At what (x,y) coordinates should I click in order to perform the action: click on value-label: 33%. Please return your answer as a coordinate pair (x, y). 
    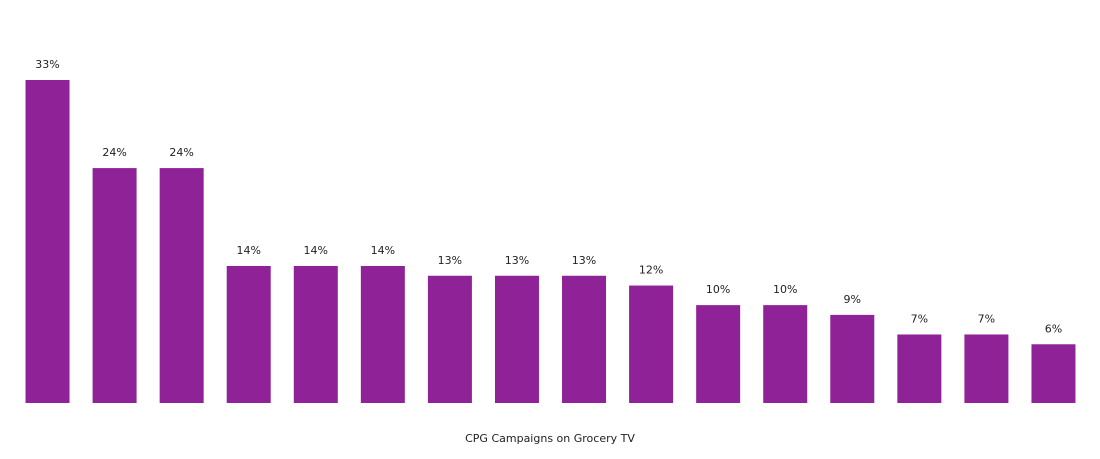
    Looking at the image, I should click on (47, 64).